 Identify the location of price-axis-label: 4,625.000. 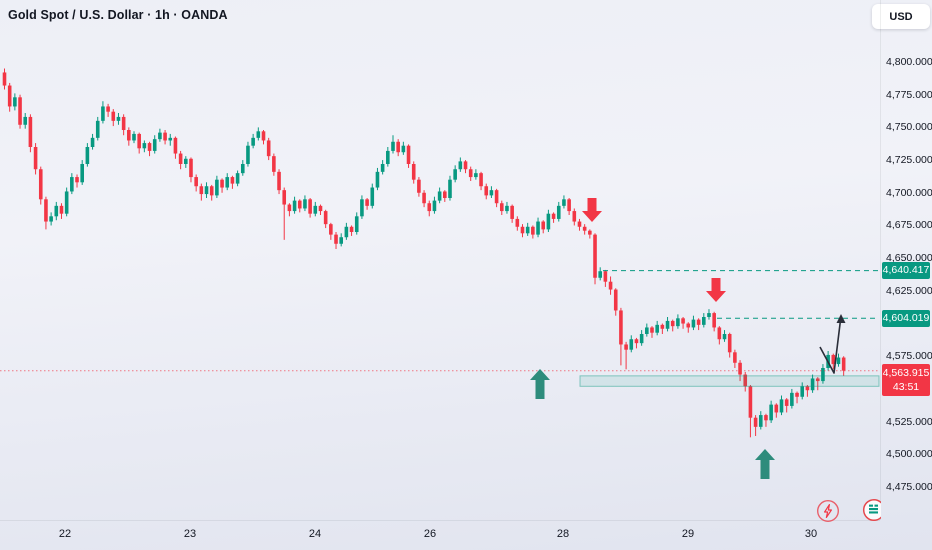
(909, 290).